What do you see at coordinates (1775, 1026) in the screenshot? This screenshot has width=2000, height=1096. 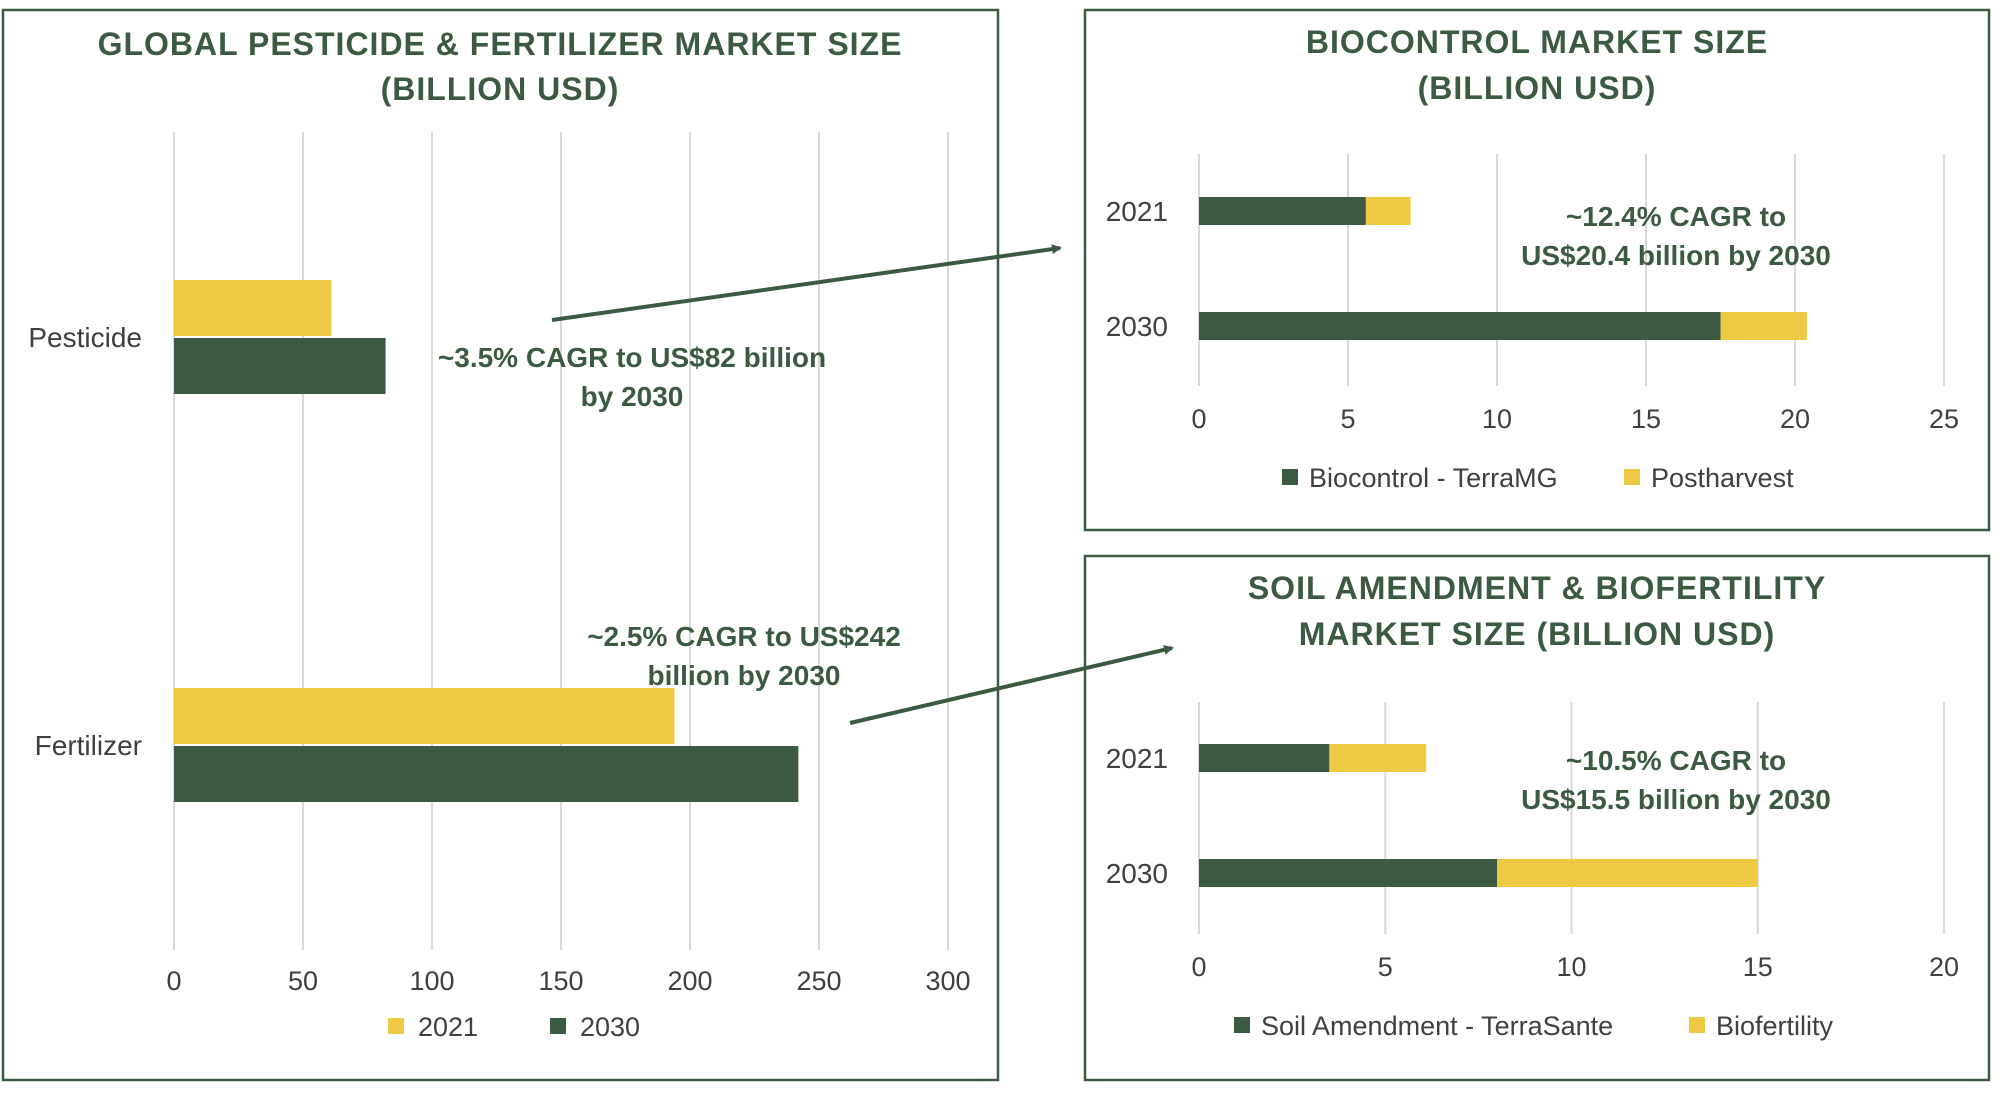 I see `legend-label: Biofertility` at bounding box center [1775, 1026].